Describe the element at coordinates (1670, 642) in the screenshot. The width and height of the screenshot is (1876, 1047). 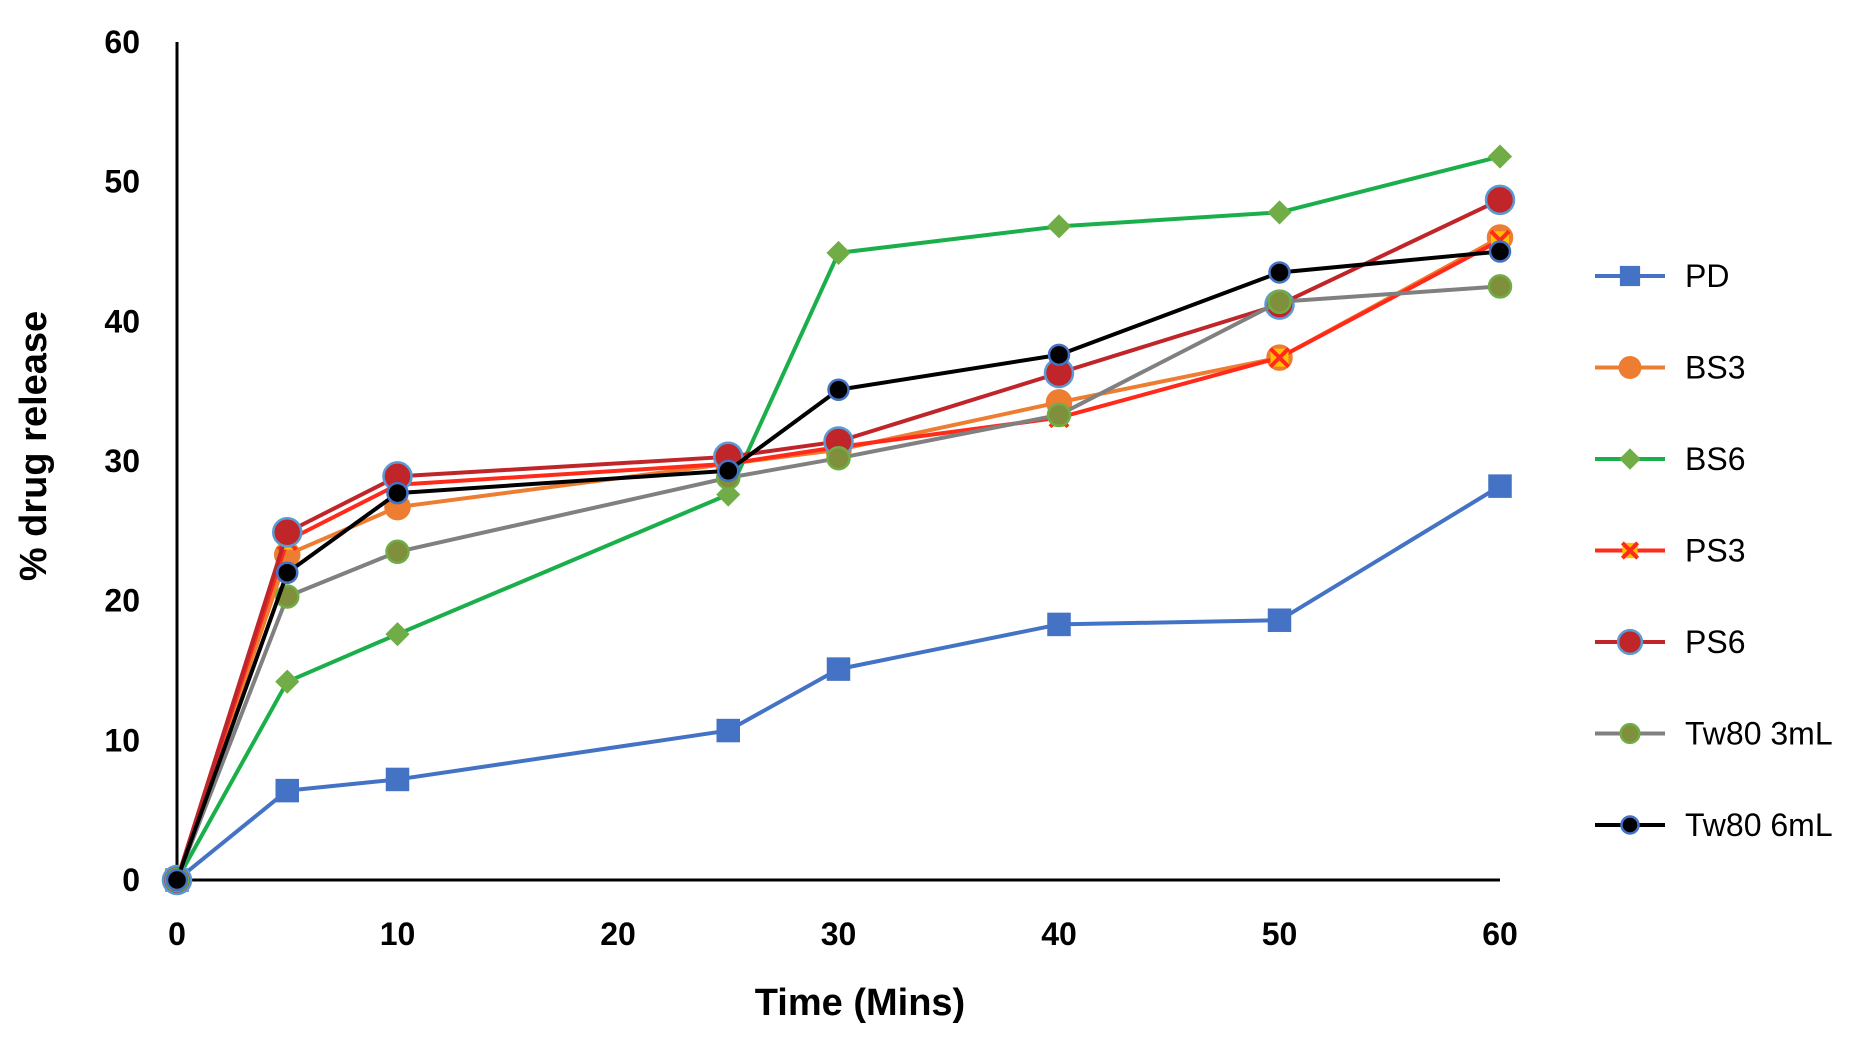
I see `legend-item-ps6: PS6` at that location.